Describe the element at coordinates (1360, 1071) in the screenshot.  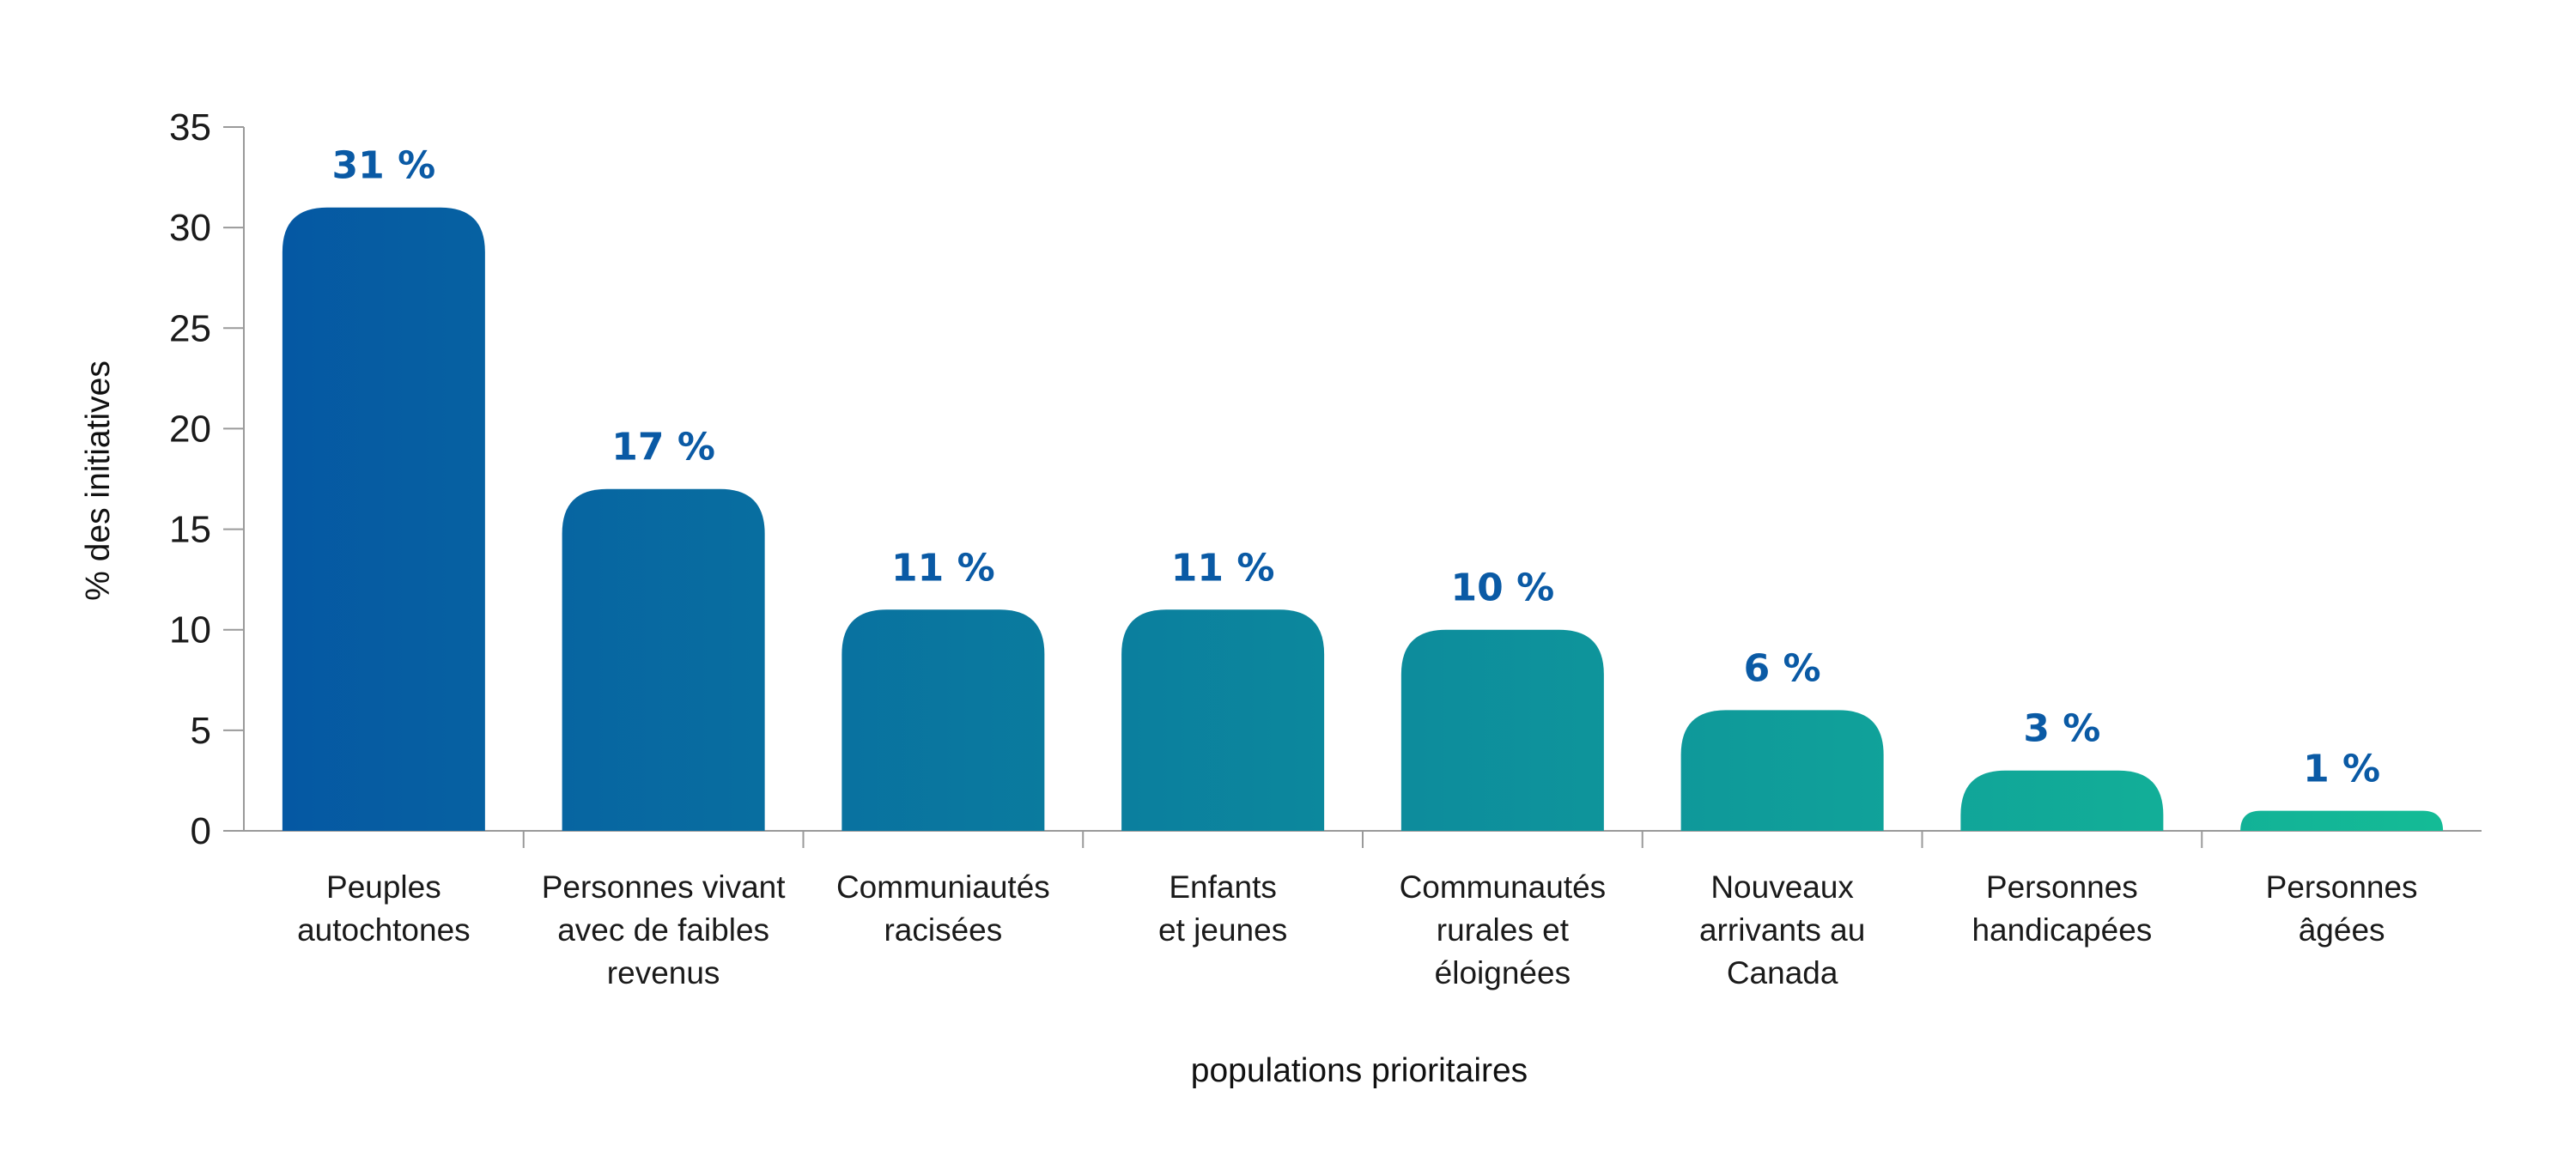
I see `x-axis-title: populations prioritaires` at that location.